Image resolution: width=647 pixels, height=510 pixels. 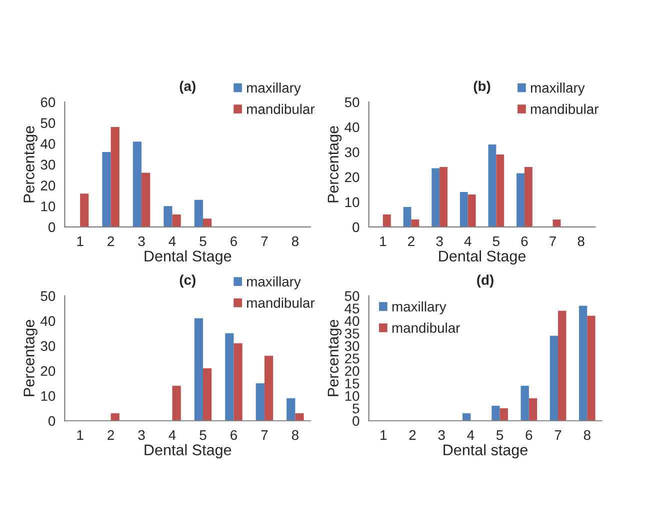 I want to click on chart-title: (b), so click(x=482, y=87).